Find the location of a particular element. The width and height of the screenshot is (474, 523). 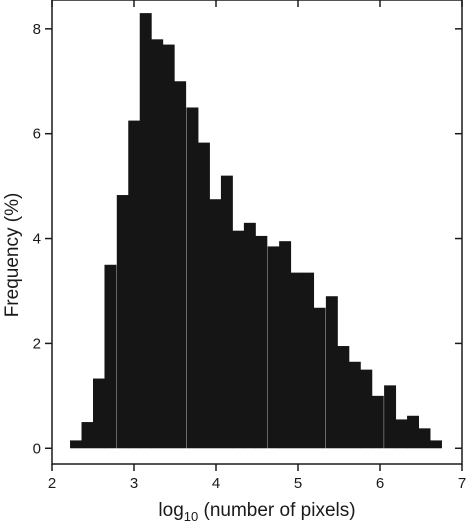

x-tick-label-1: 3 is located at coordinates (134, 483).